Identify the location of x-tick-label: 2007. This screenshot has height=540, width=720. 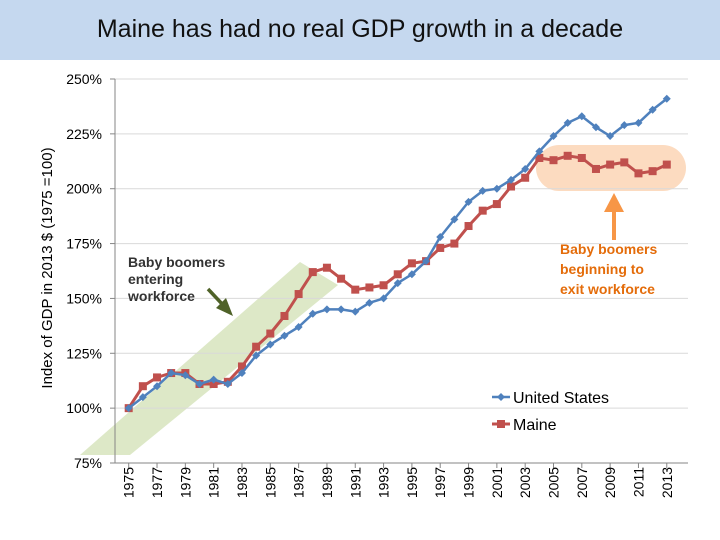
(582, 482).